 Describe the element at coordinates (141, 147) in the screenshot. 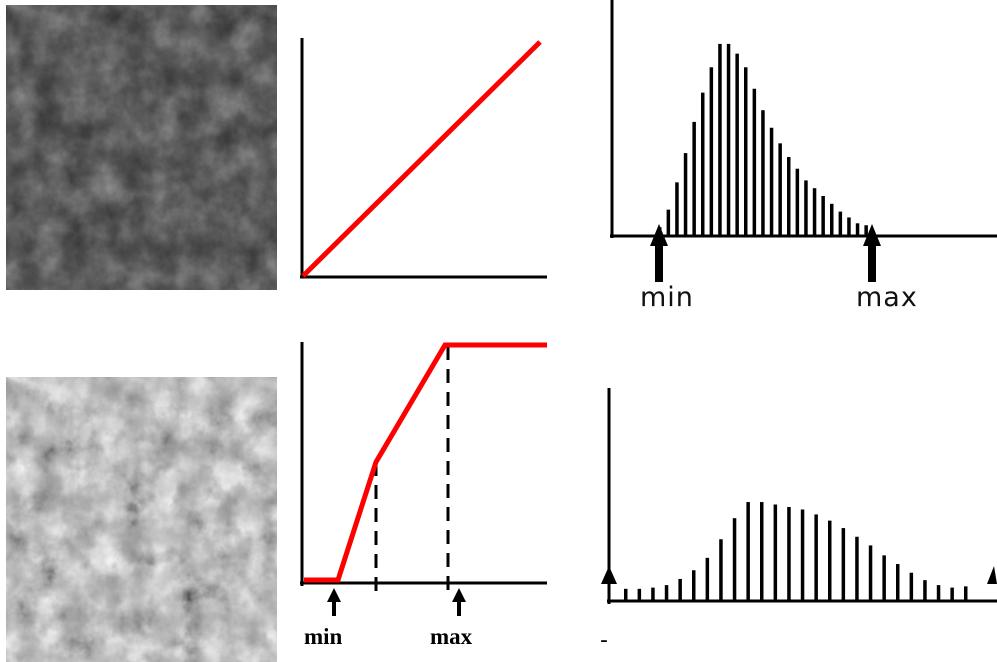

I see `original-image-dark` at that location.